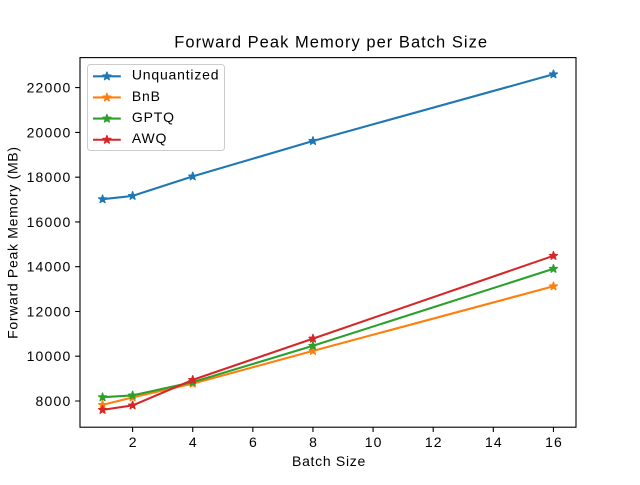 This screenshot has width=640, height=485. I want to click on svg-text: 18000, so click(49, 177).